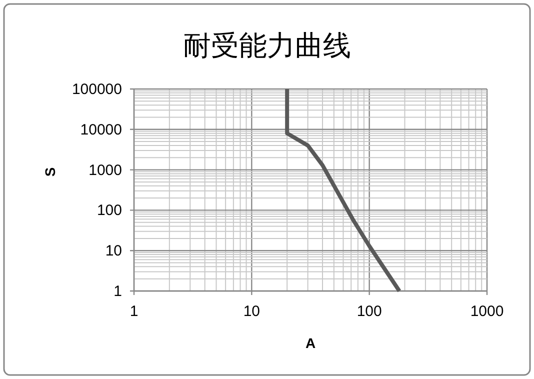 This screenshot has height=379, width=534. What do you see at coordinates (134, 311) in the screenshot?
I see `x-tick-label: 1` at bounding box center [134, 311].